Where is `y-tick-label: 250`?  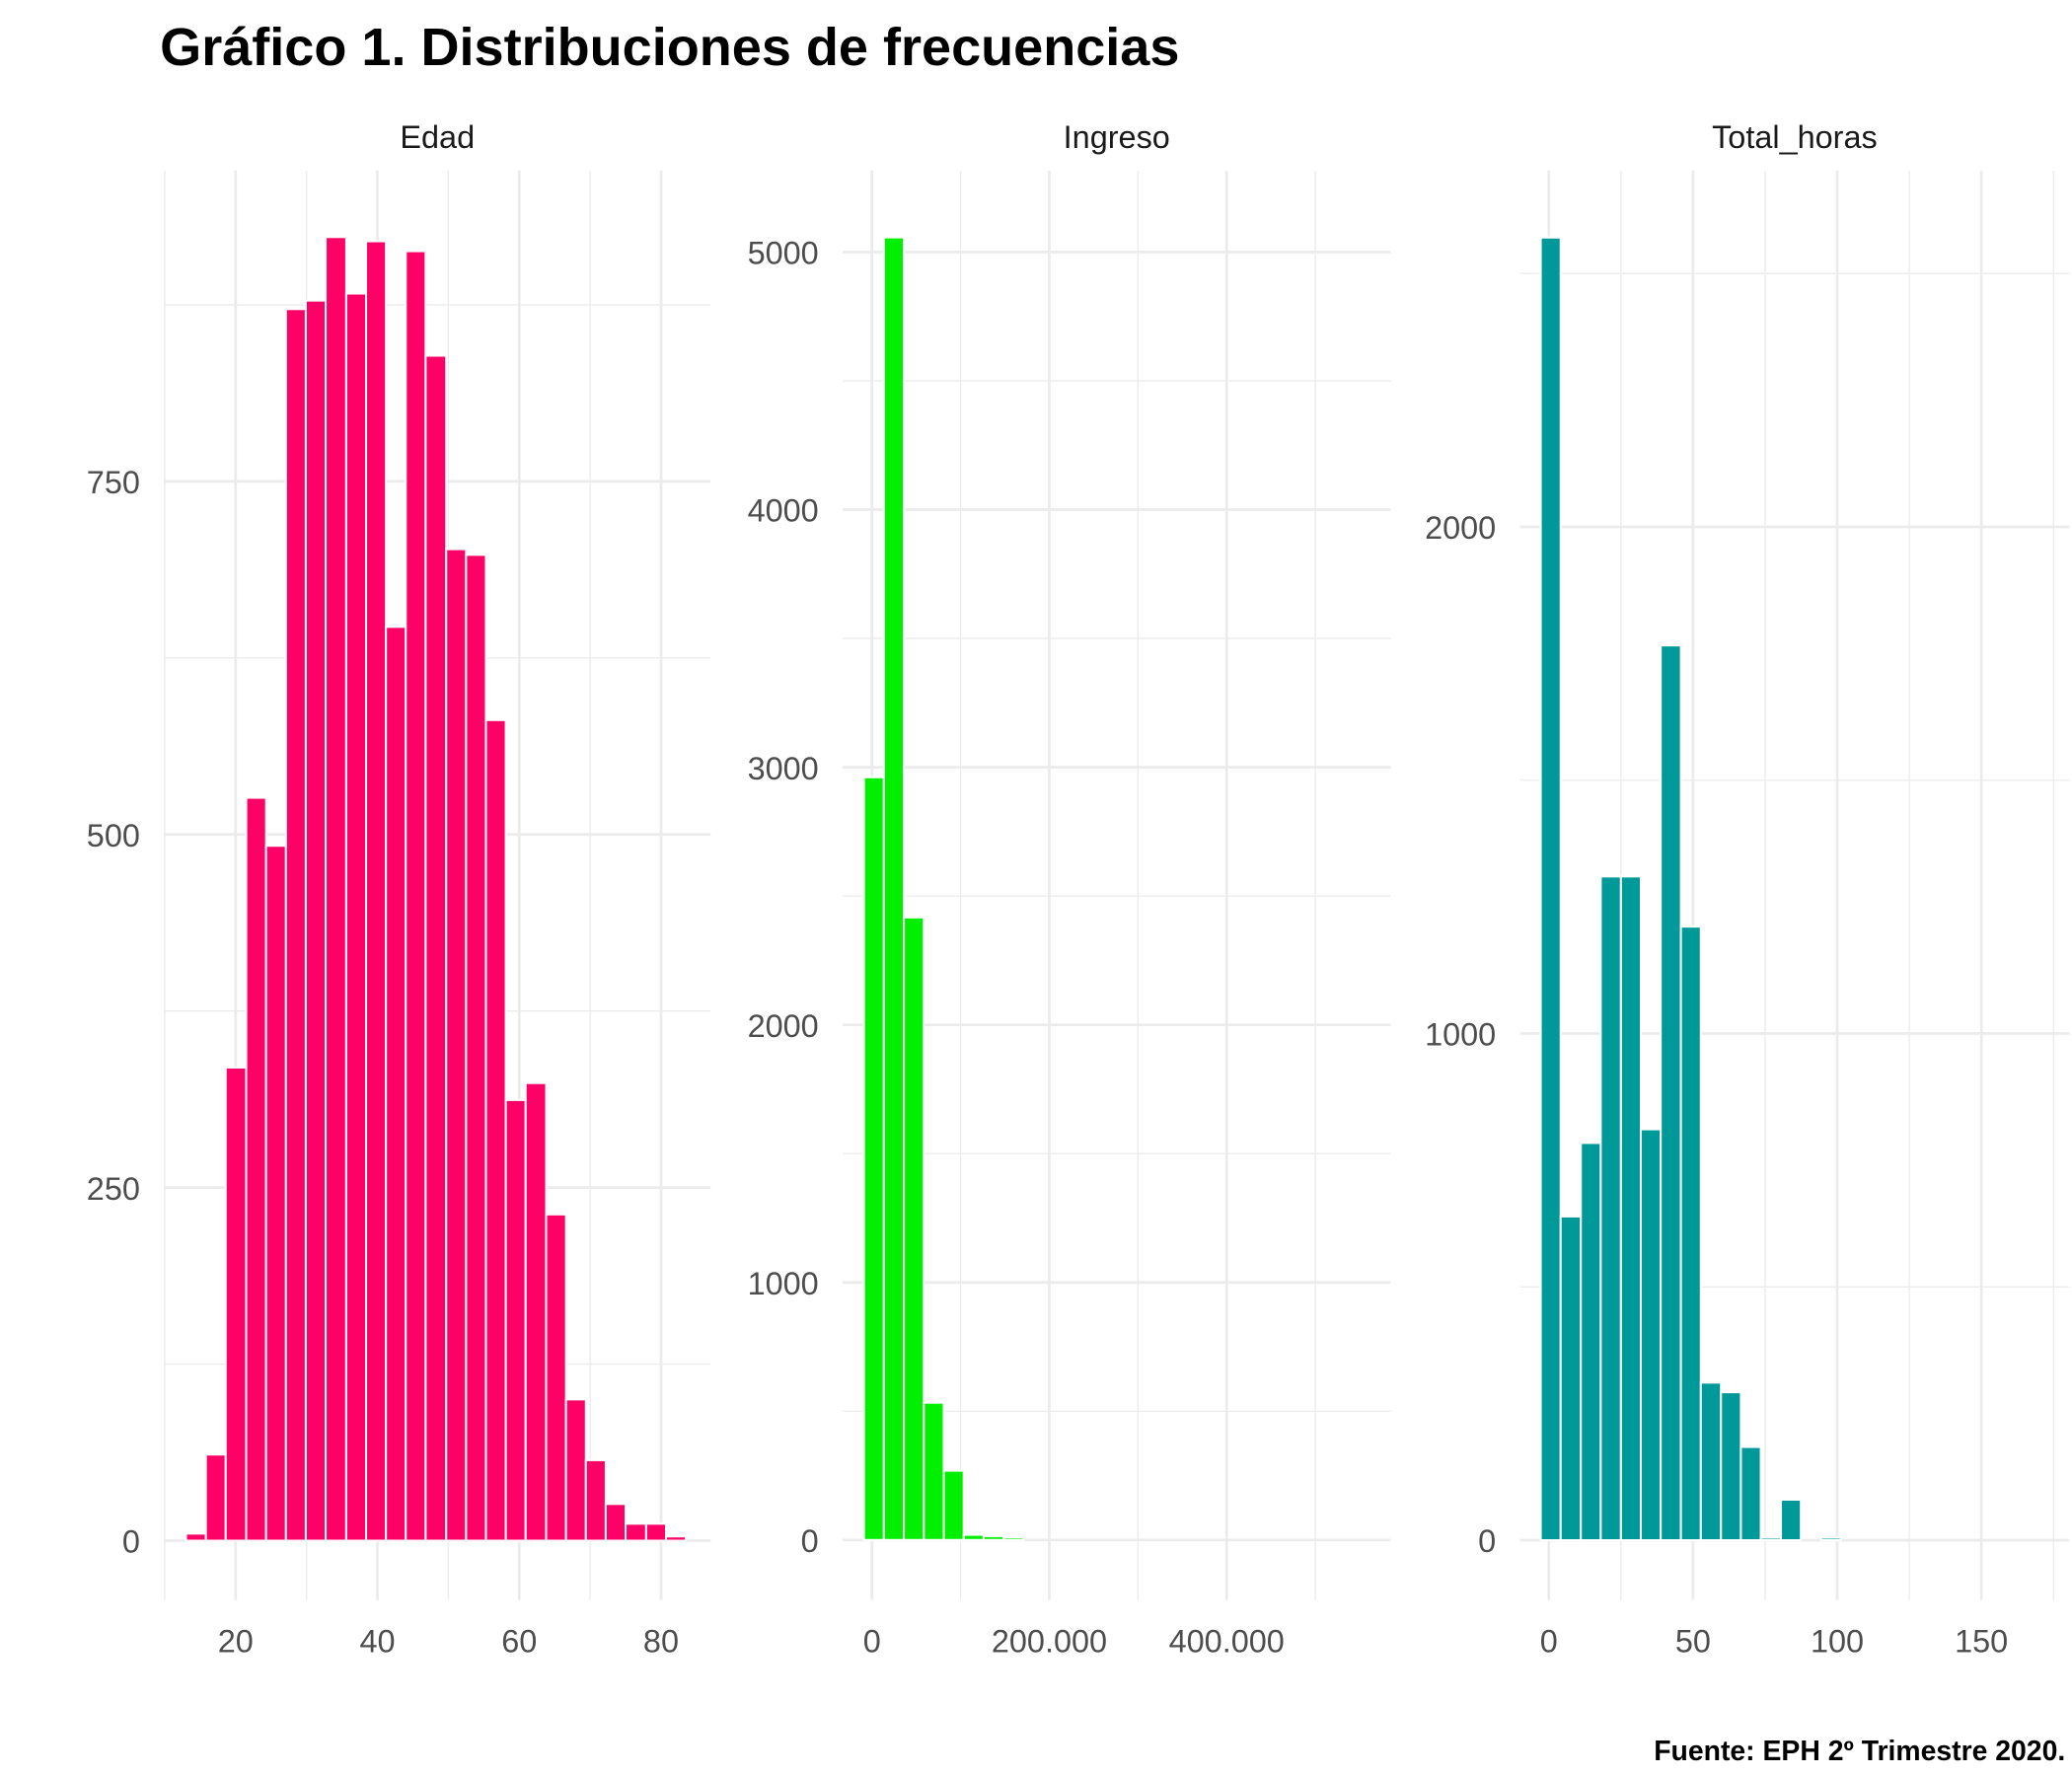
y-tick-label: 250 is located at coordinates (114, 1189).